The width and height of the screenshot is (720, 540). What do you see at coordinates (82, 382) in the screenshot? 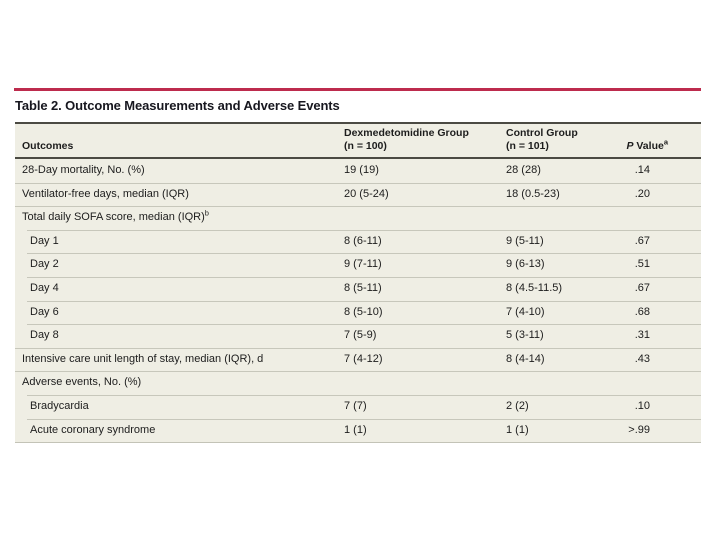
I see `outcome-label: Adverse events, No. (%)` at bounding box center [82, 382].